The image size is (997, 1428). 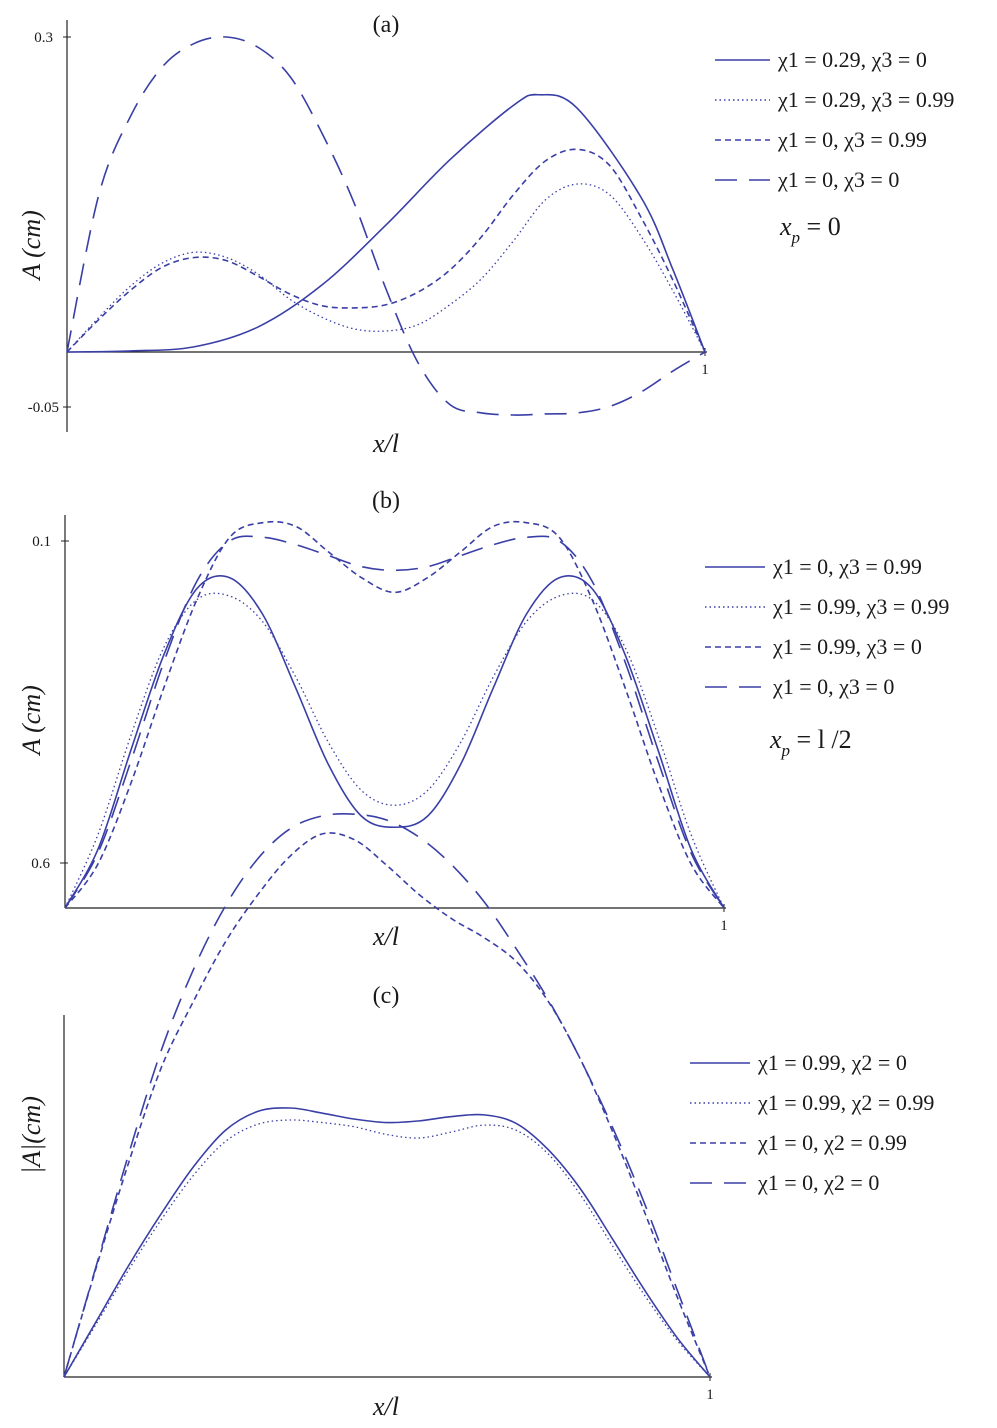 I want to click on y-tick-label: 0.1, so click(x=41, y=542).